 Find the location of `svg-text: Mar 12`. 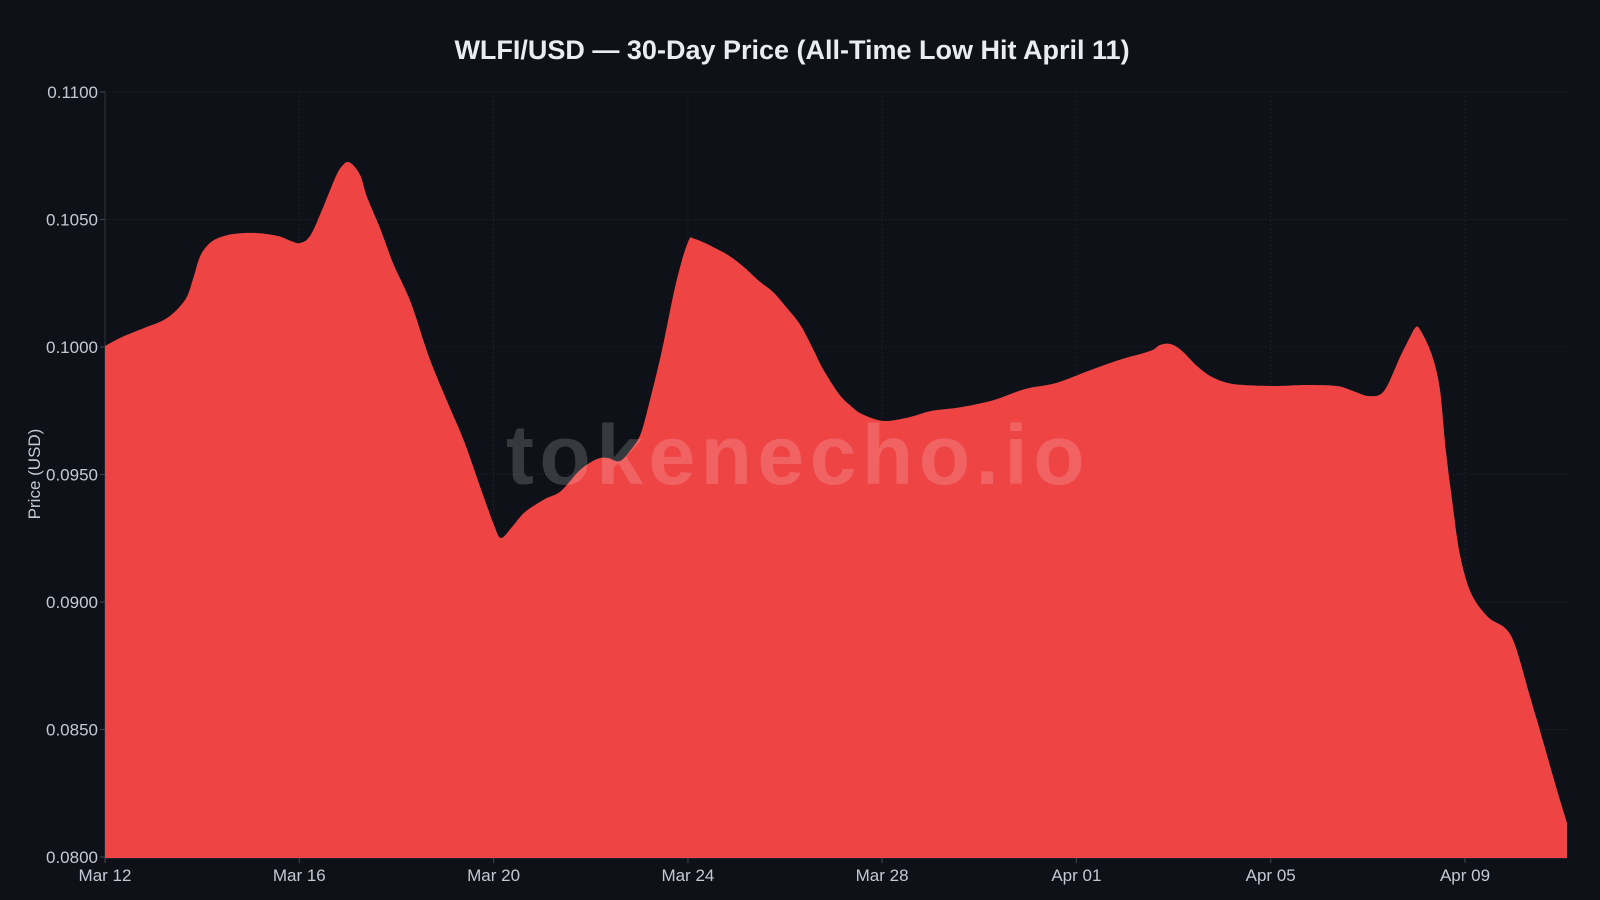

svg-text: Mar 12 is located at coordinates (105, 875).